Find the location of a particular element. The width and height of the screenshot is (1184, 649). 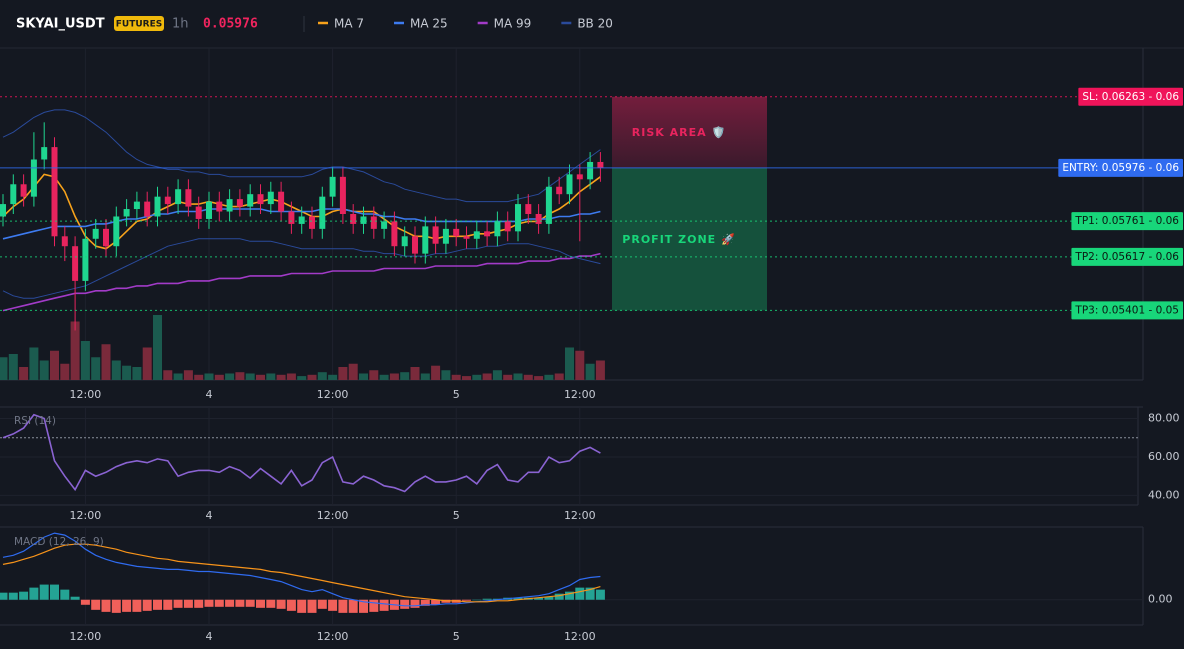

level-label: ENTRY: 0.05976 - 0.06 is located at coordinates (1120, 168).